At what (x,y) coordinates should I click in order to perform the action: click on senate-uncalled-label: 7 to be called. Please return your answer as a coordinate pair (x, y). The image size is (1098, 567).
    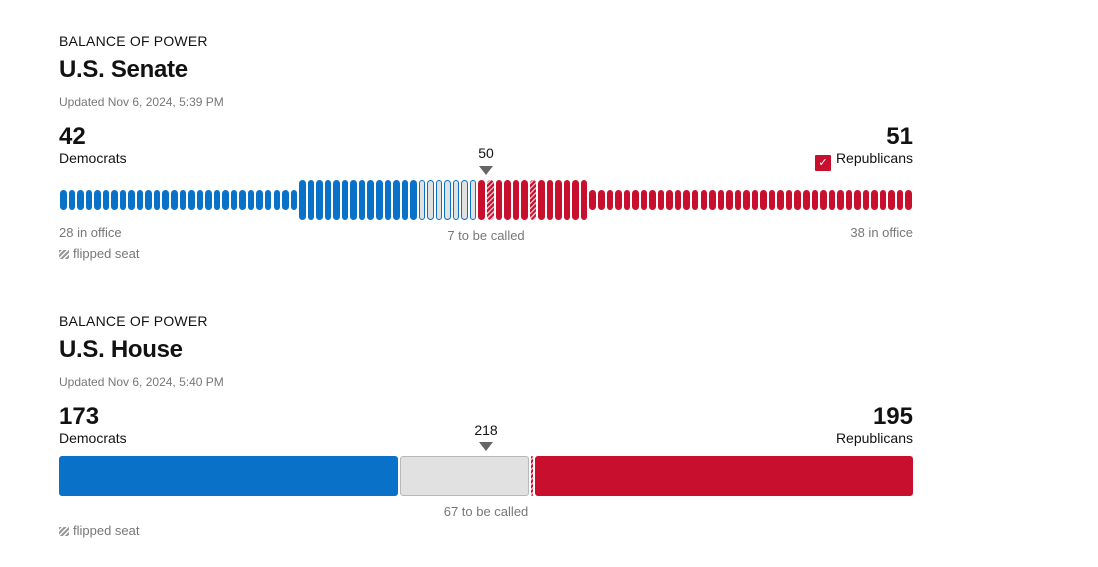
    Looking at the image, I should click on (486, 235).